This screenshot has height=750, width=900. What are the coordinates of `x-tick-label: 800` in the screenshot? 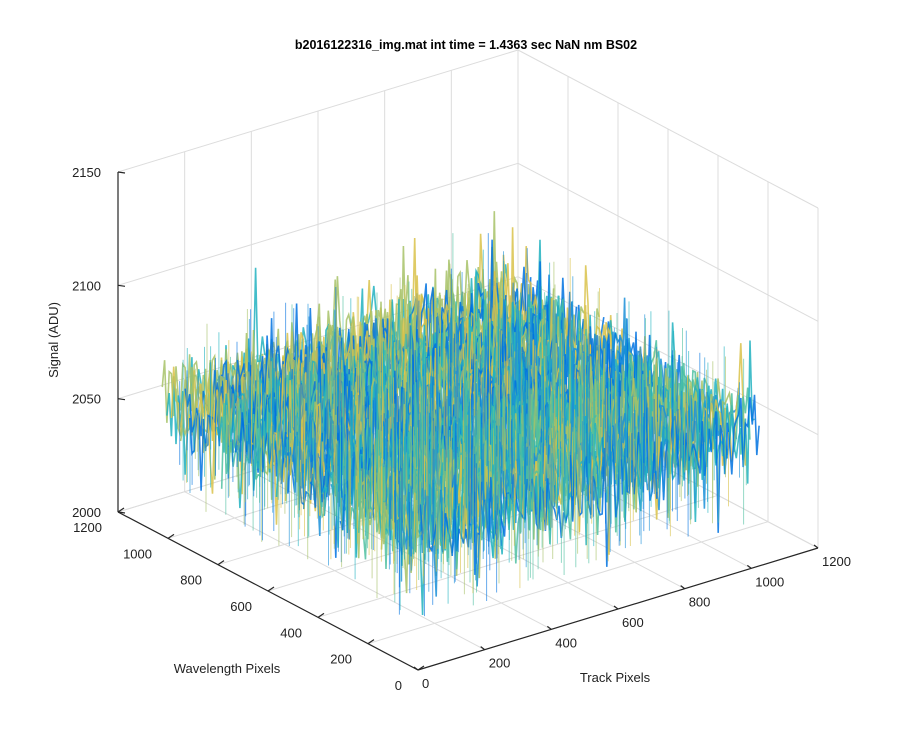 It's located at (700, 602).